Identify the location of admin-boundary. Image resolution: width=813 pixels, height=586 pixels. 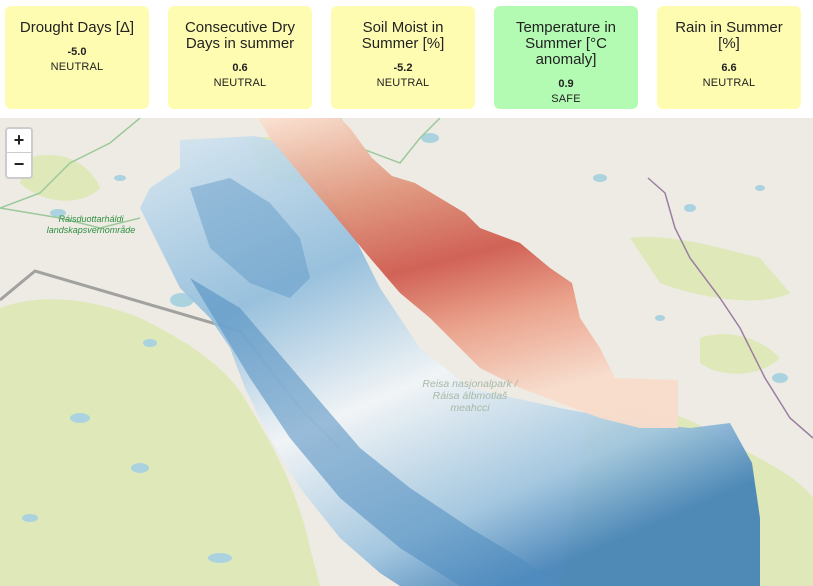
(730, 308).